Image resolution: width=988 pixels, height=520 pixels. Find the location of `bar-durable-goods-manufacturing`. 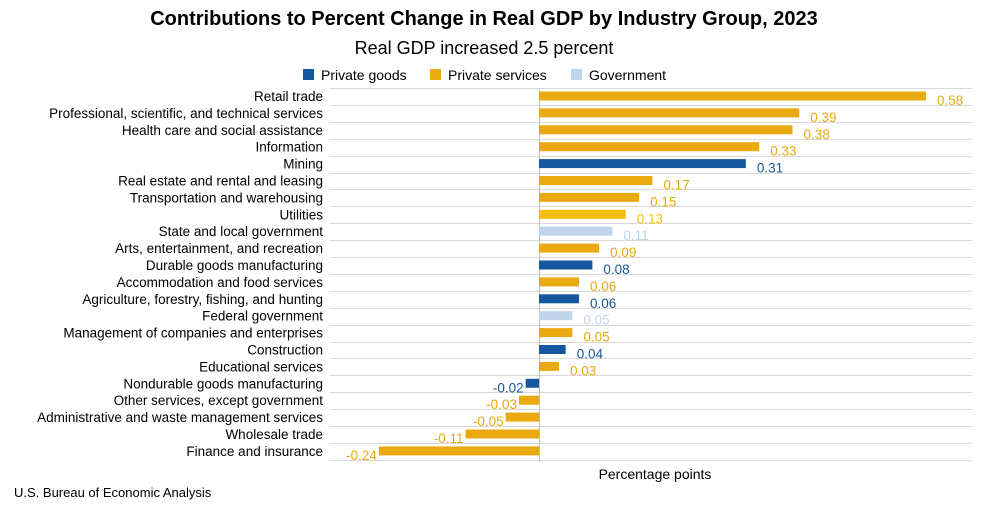

bar-durable-goods-manufacturing is located at coordinates (566, 265).